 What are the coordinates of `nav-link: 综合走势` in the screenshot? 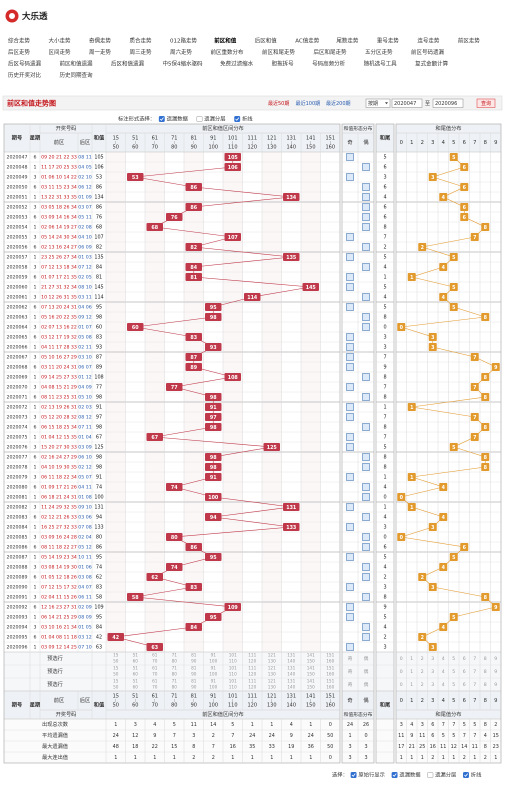 It's located at (19, 41).